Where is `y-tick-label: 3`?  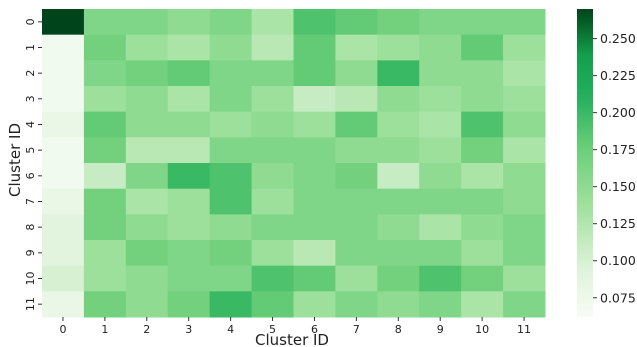
y-tick-label: 3 is located at coordinates (30, 98).